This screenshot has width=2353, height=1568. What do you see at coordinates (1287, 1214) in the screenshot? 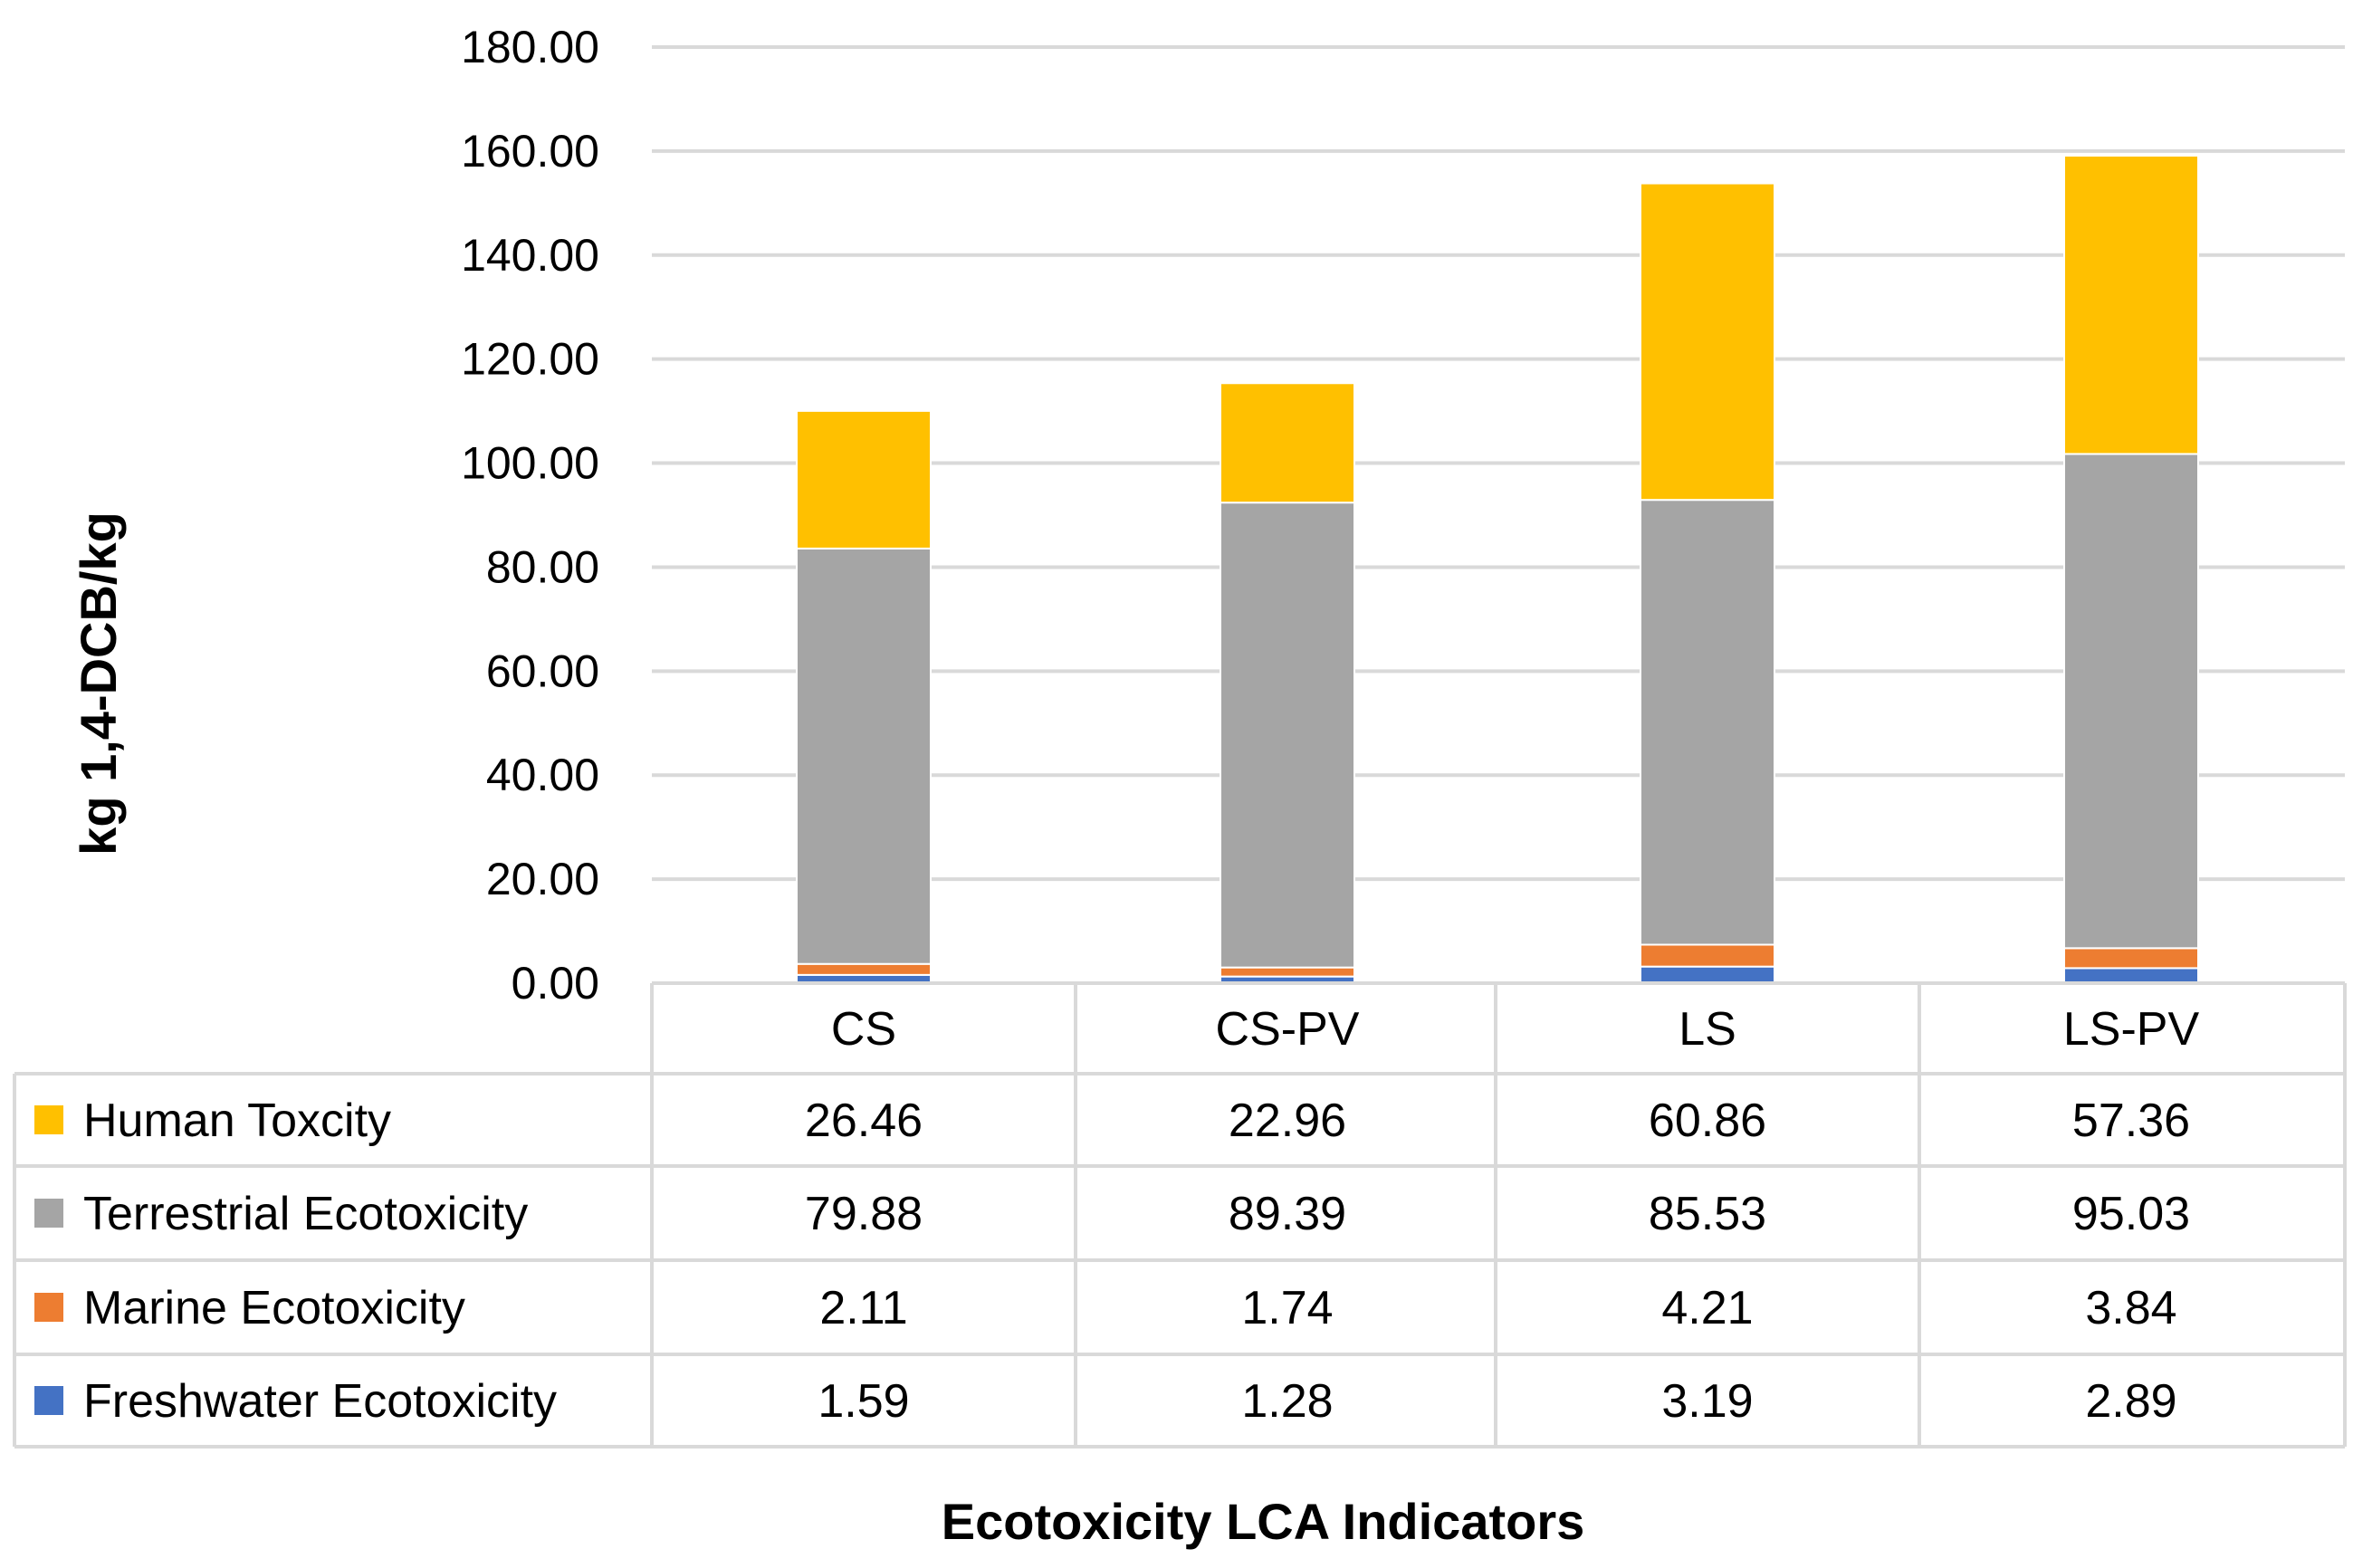
I see `data-label-terrestrial-ecotoxicity-cs-pv: 89.39` at bounding box center [1287, 1214].